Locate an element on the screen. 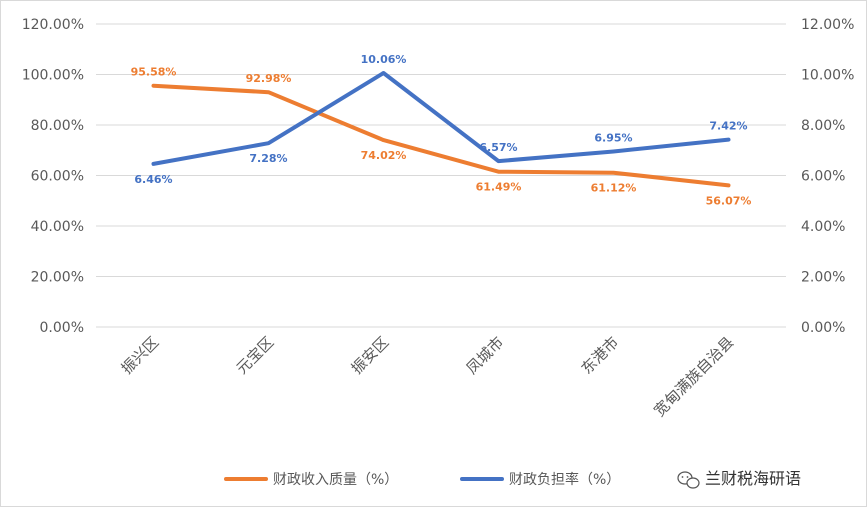 The image size is (867, 510). watermark-text: 兰财税海研语 is located at coordinates (753, 478).